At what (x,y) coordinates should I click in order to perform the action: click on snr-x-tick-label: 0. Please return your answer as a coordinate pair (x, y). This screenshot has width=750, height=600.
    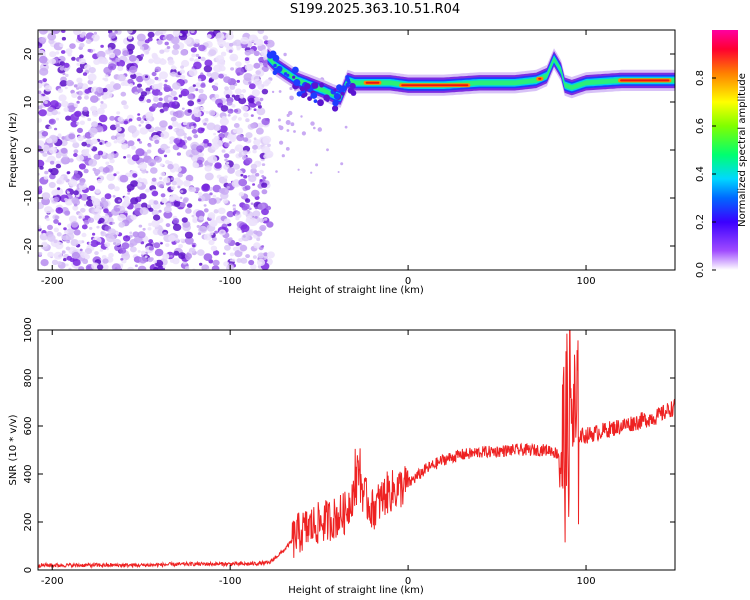
    Looking at the image, I should click on (408, 581).